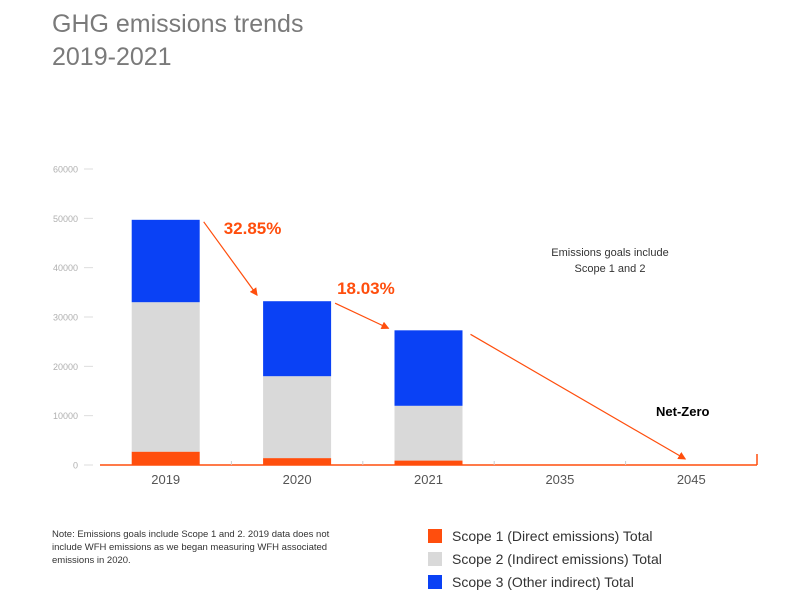  What do you see at coordinates (65, 318) in the screenshot?
I see `y-tick-label: 30000` at bounding box center [65, 318].